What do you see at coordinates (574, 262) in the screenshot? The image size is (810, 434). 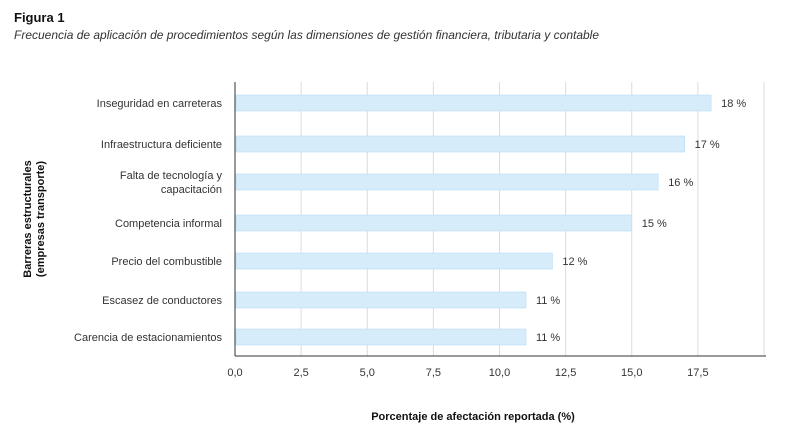 I see `data-label: 12 %` at bounding box center [574, 262].